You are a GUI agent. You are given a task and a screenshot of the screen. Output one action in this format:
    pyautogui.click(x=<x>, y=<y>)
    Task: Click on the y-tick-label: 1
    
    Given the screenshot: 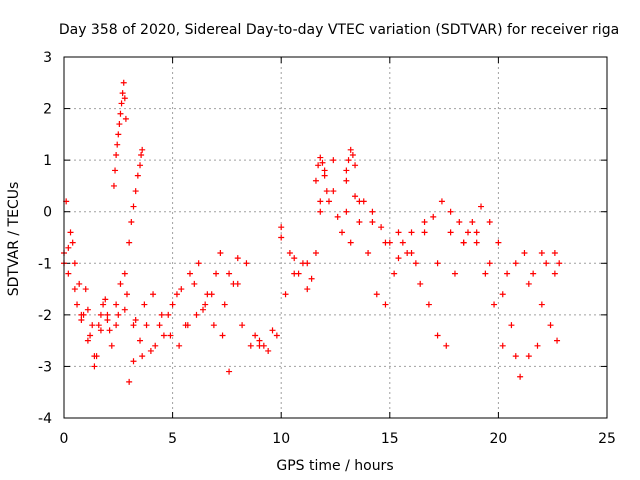 What is the action you would take?
    pyautogui.click(x=47, y=161)
    